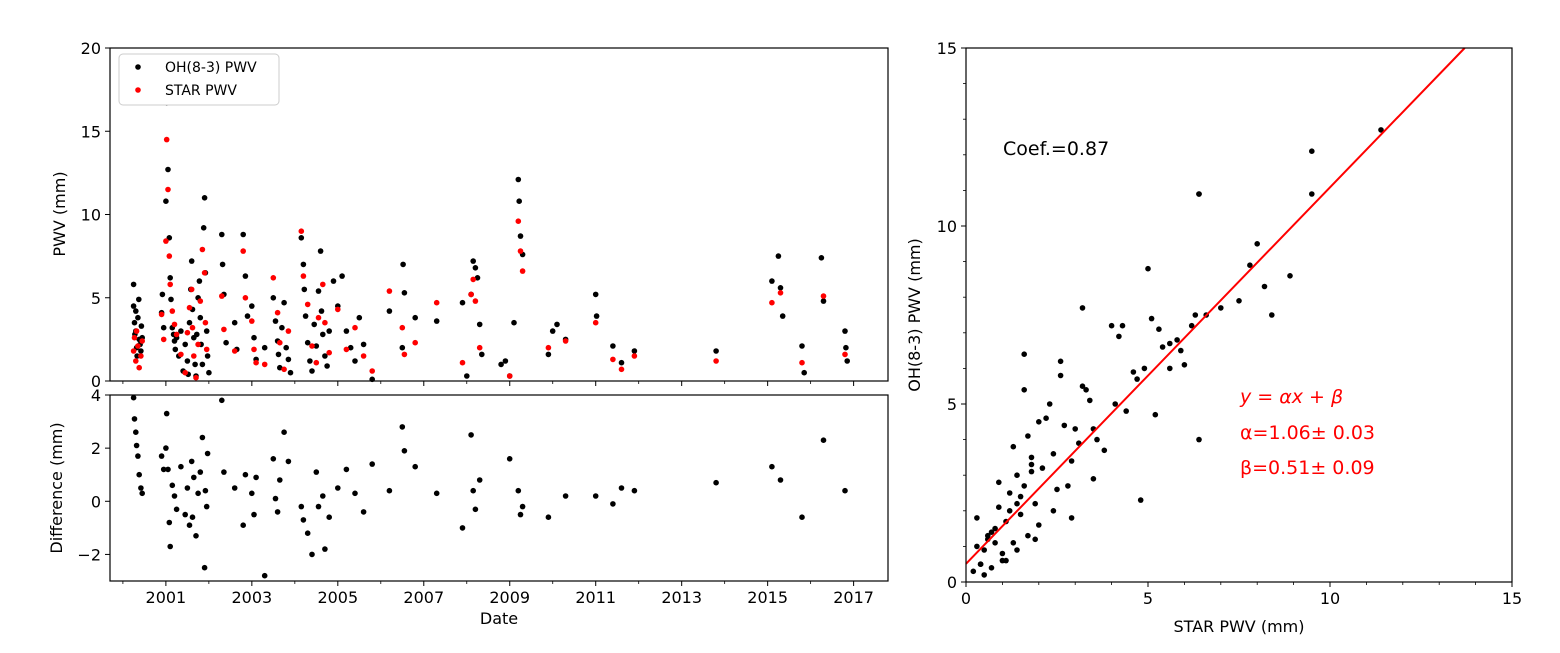 This screenshot has height=653, width=1560. Describe the element at coordinates (95, 215) in the screenshot. I see `top-left-yticks: 0 5 10 15 20` at that location.